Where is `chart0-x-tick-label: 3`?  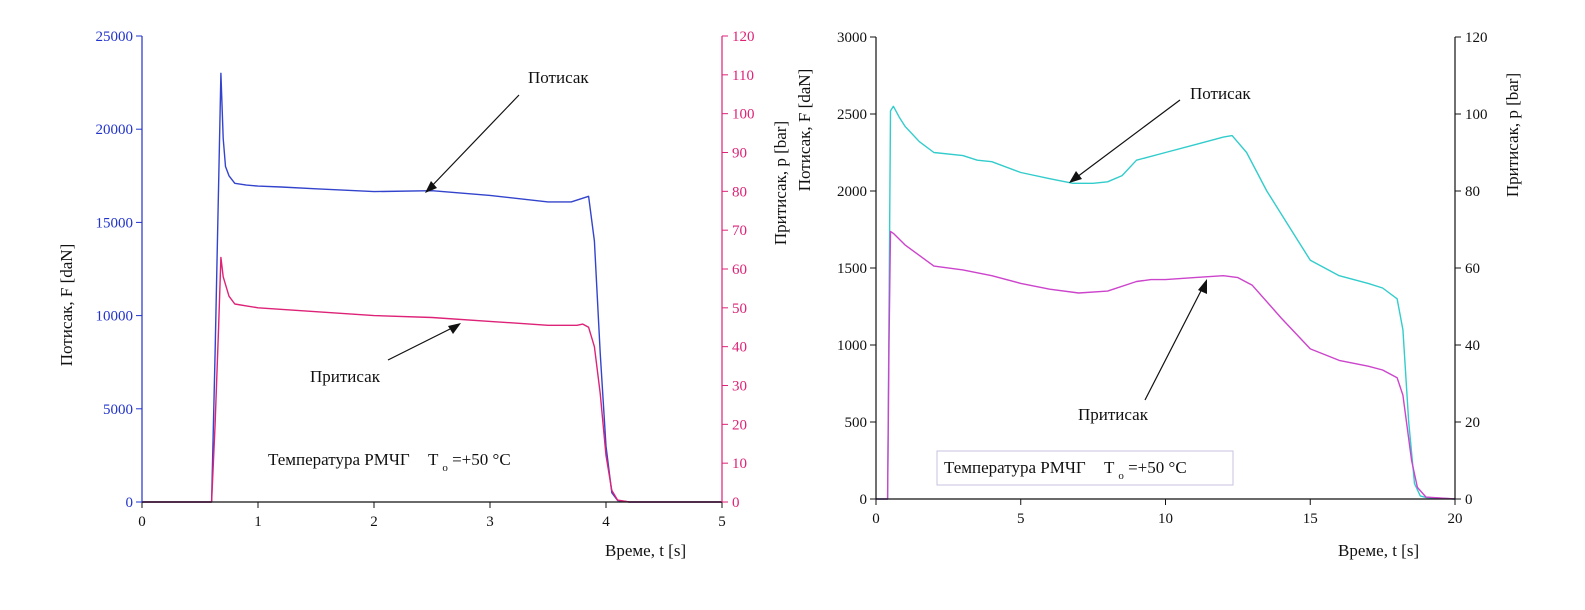 chart0-x-tick-label: 3 is located at coordinates (490, 522).